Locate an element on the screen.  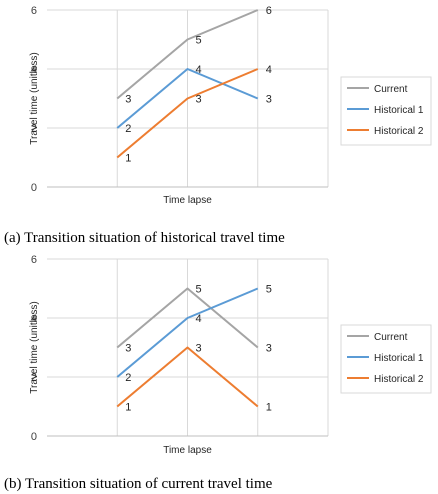
data-label: 6 is located at coordinates (269, 11).